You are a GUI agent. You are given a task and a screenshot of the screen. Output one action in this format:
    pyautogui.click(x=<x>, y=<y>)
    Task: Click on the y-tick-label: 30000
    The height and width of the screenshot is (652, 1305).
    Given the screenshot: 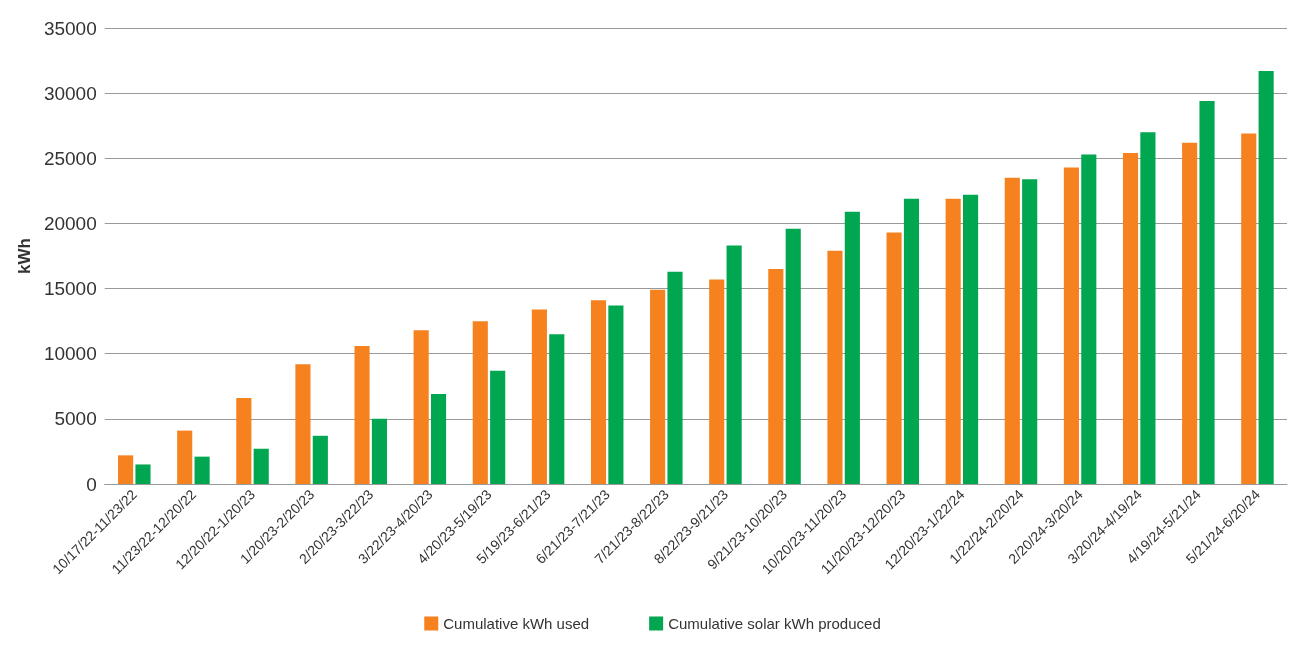 What is the action you would take?
    pyautogui.click(x=70, y=93)
    